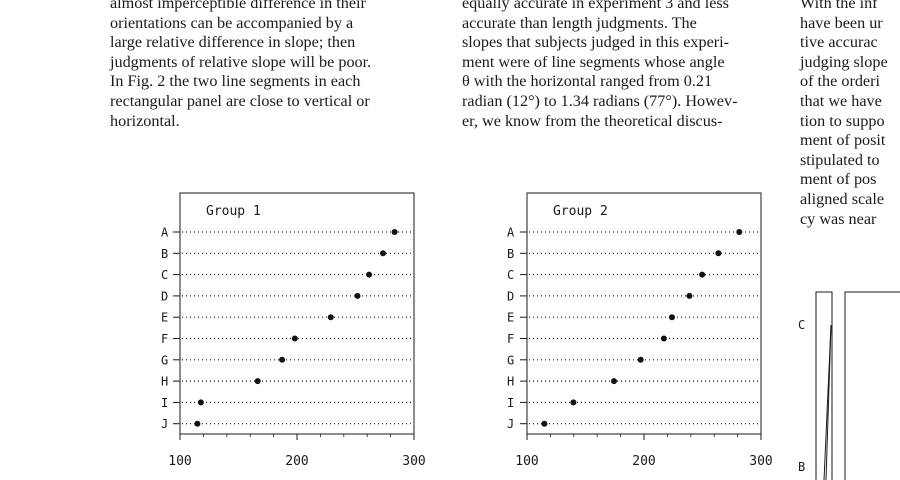 This screenshot has width=900, height=480. What do you see at coordinates (839, 42) in the screenshot?
I see `text-line: tive accurac` at bounding box center [839, 42].